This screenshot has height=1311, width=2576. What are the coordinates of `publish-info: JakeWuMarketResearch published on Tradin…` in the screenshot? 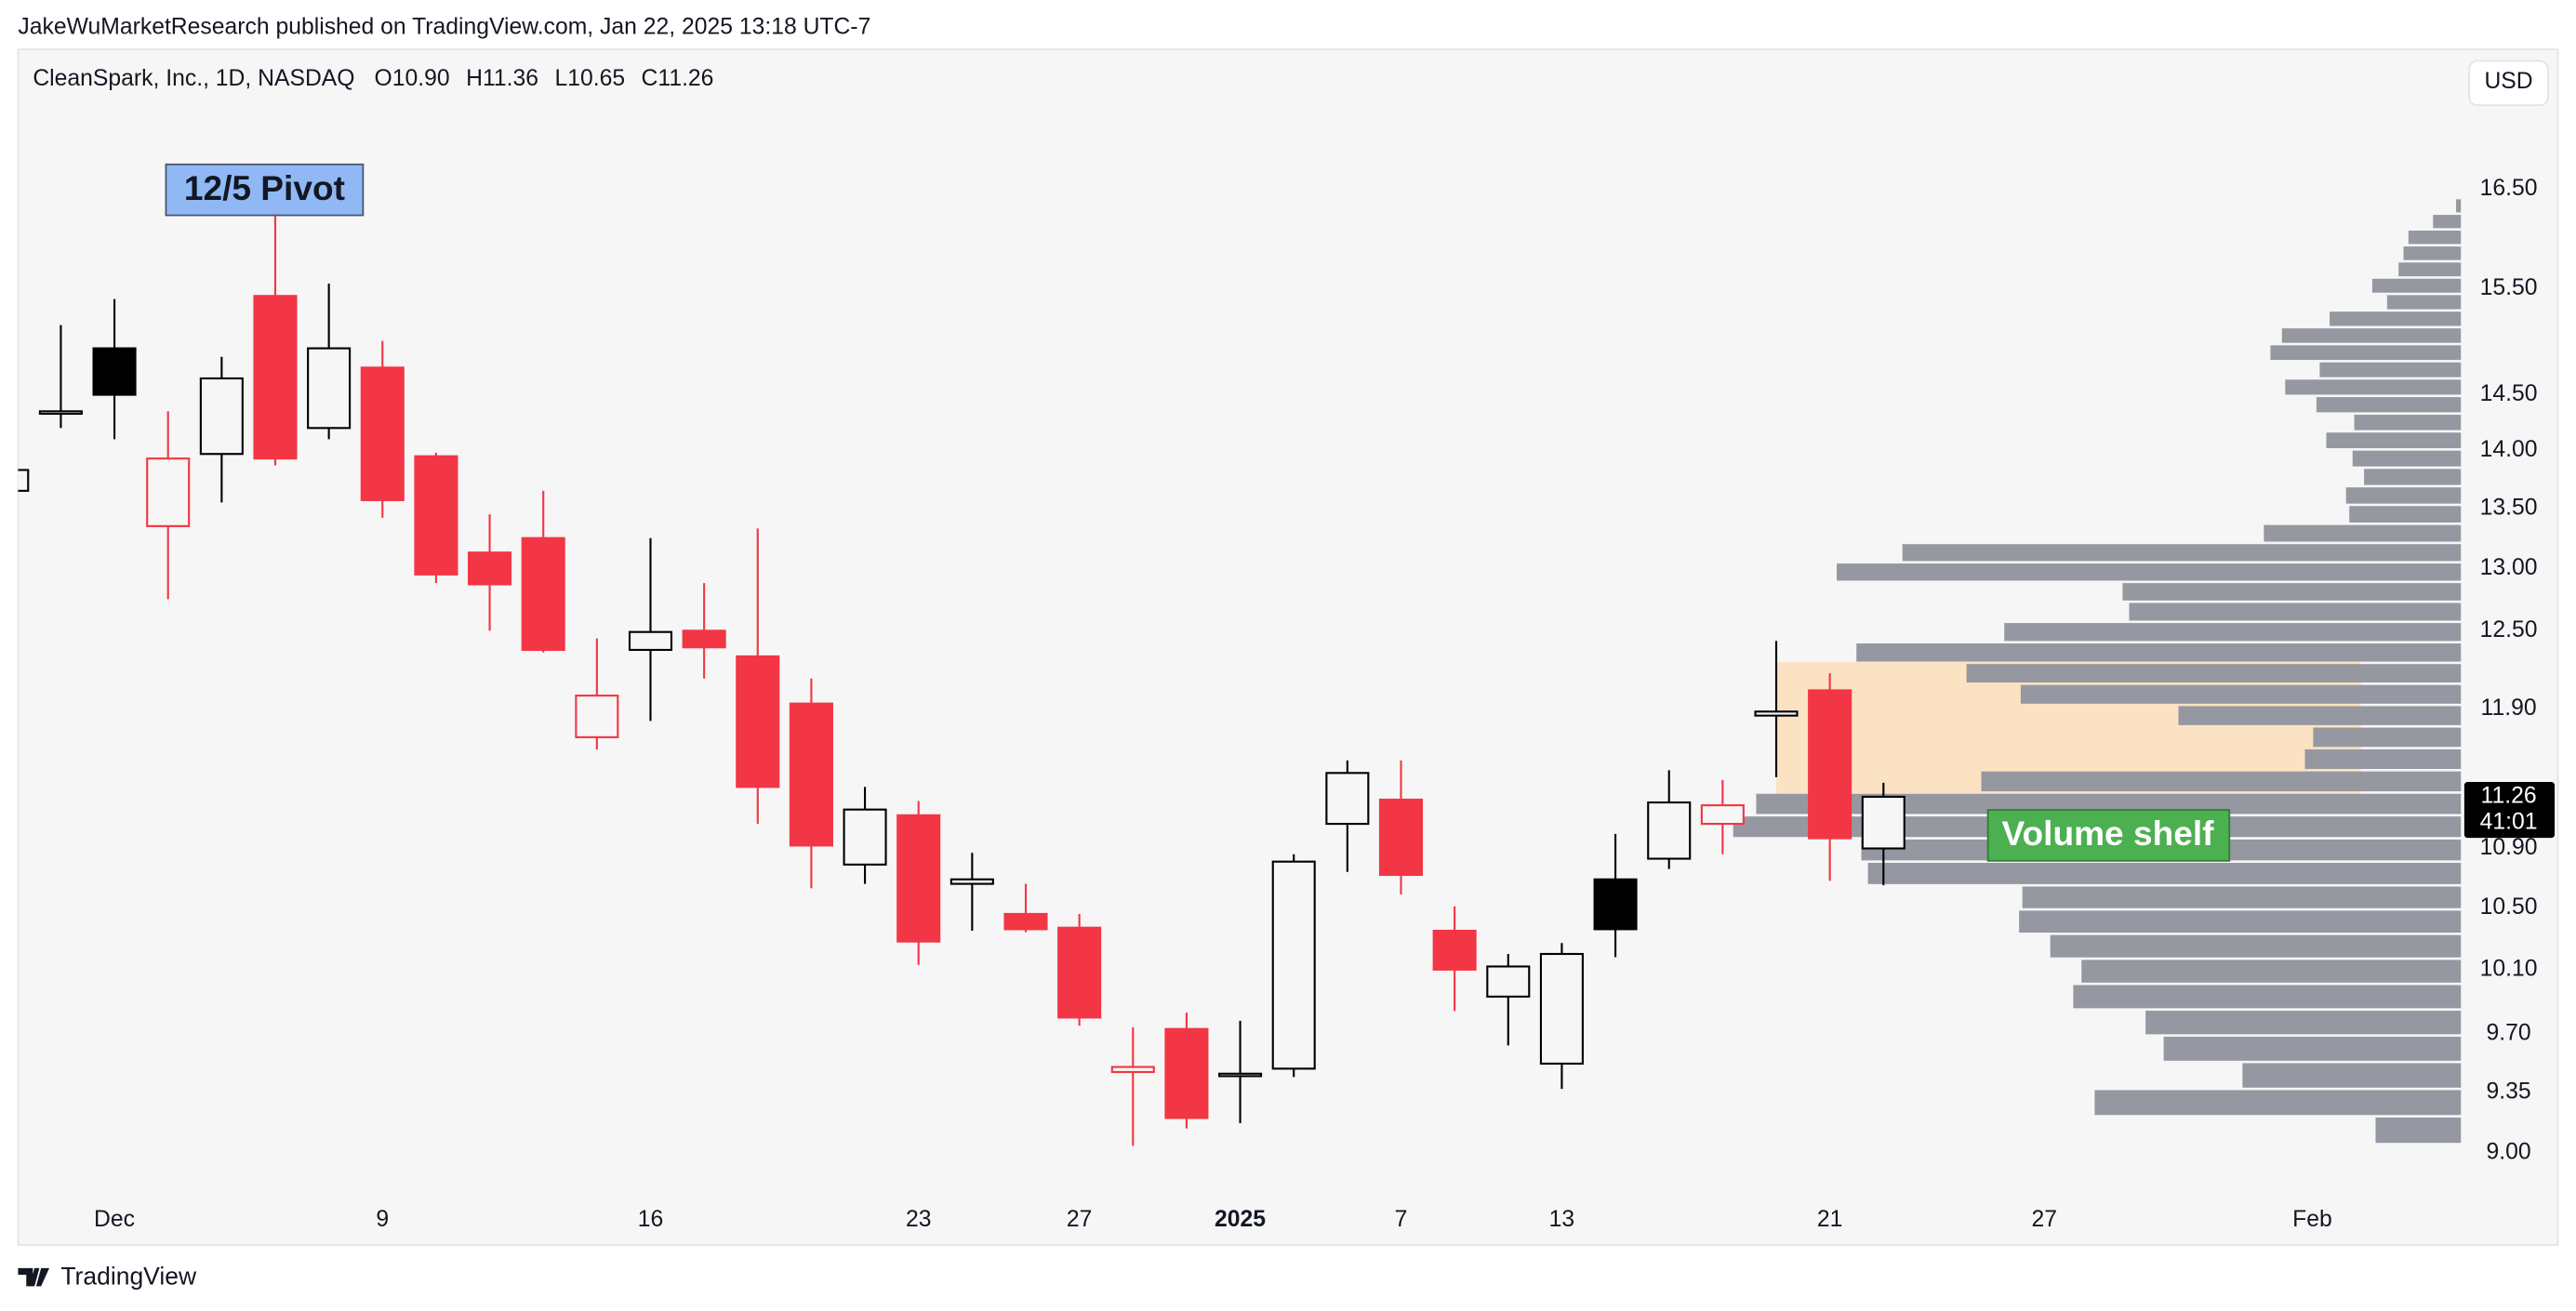 It's located at (444, 27).